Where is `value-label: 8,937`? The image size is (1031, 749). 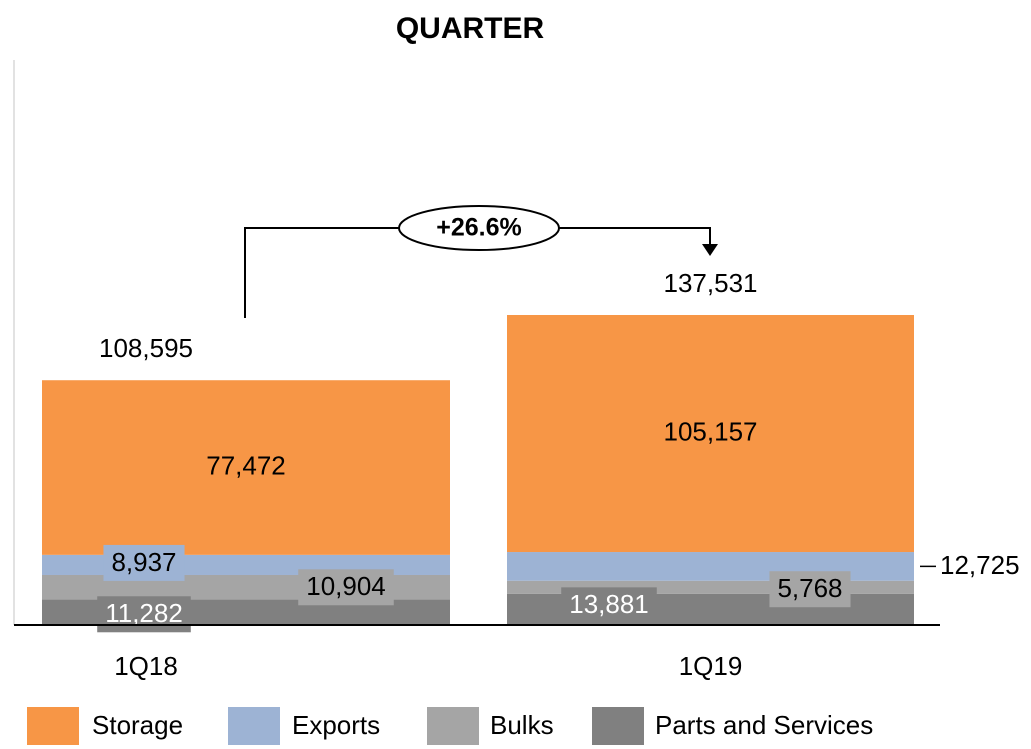
value-label: 8,937 is located at coordinates (143, 562).